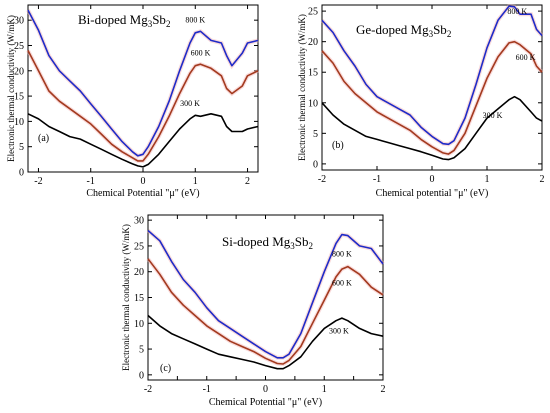 Image resolution: width=550 pixels, height=413 pixels. Describe the element at coordinates (338, 145) in the screenshot. I see `panel-tag: (b)` at that location.